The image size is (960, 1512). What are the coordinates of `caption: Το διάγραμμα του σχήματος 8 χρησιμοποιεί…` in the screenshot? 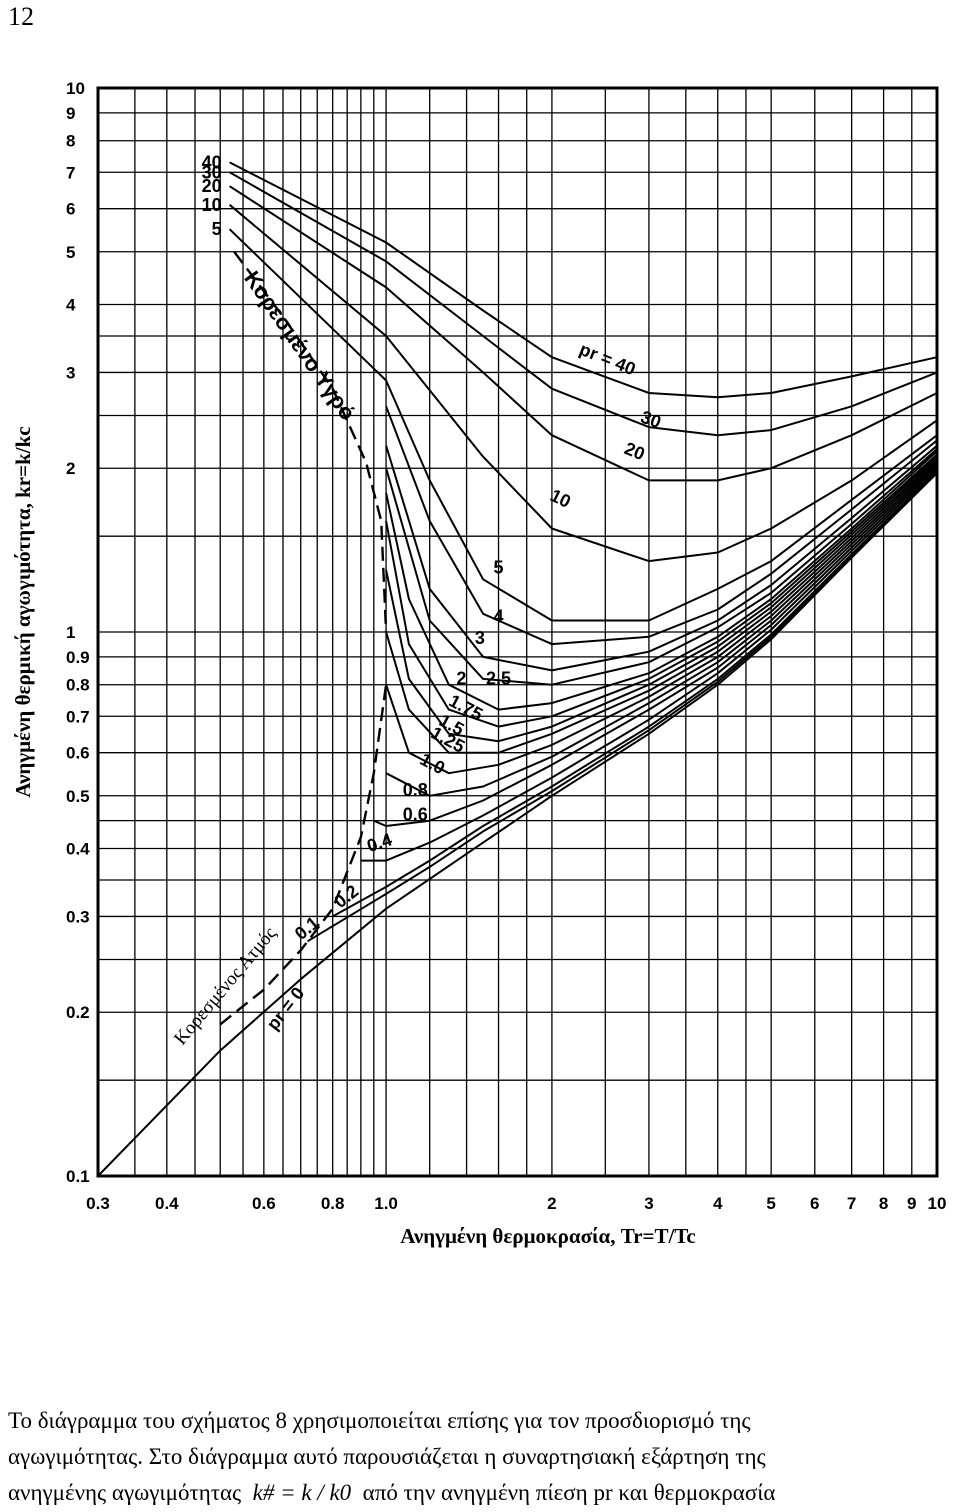 It's located at (482, 1457).